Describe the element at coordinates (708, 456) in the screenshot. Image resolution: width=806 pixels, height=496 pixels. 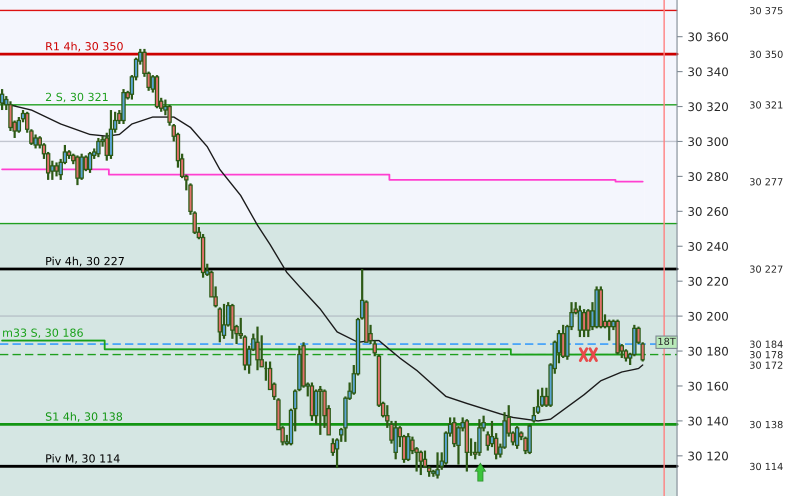
I see `y-tick-label: 30 120` at that location.